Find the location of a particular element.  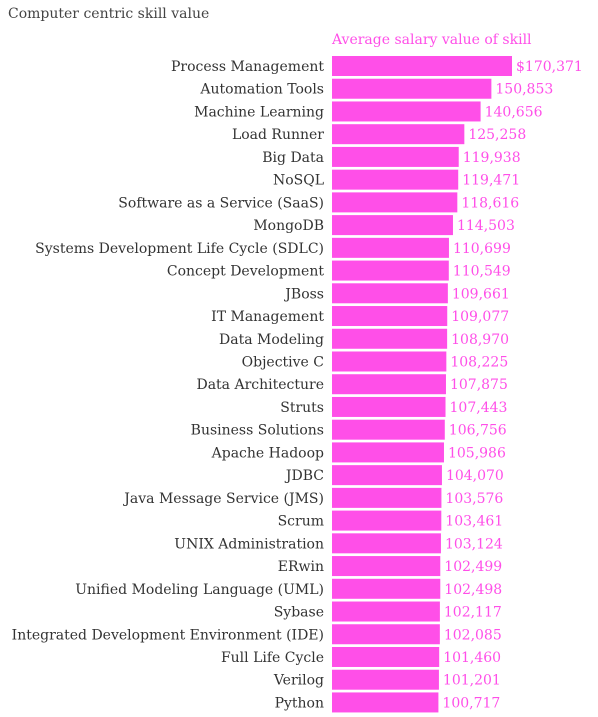

value-label: 125,258 is located at coordinates (497, 135).